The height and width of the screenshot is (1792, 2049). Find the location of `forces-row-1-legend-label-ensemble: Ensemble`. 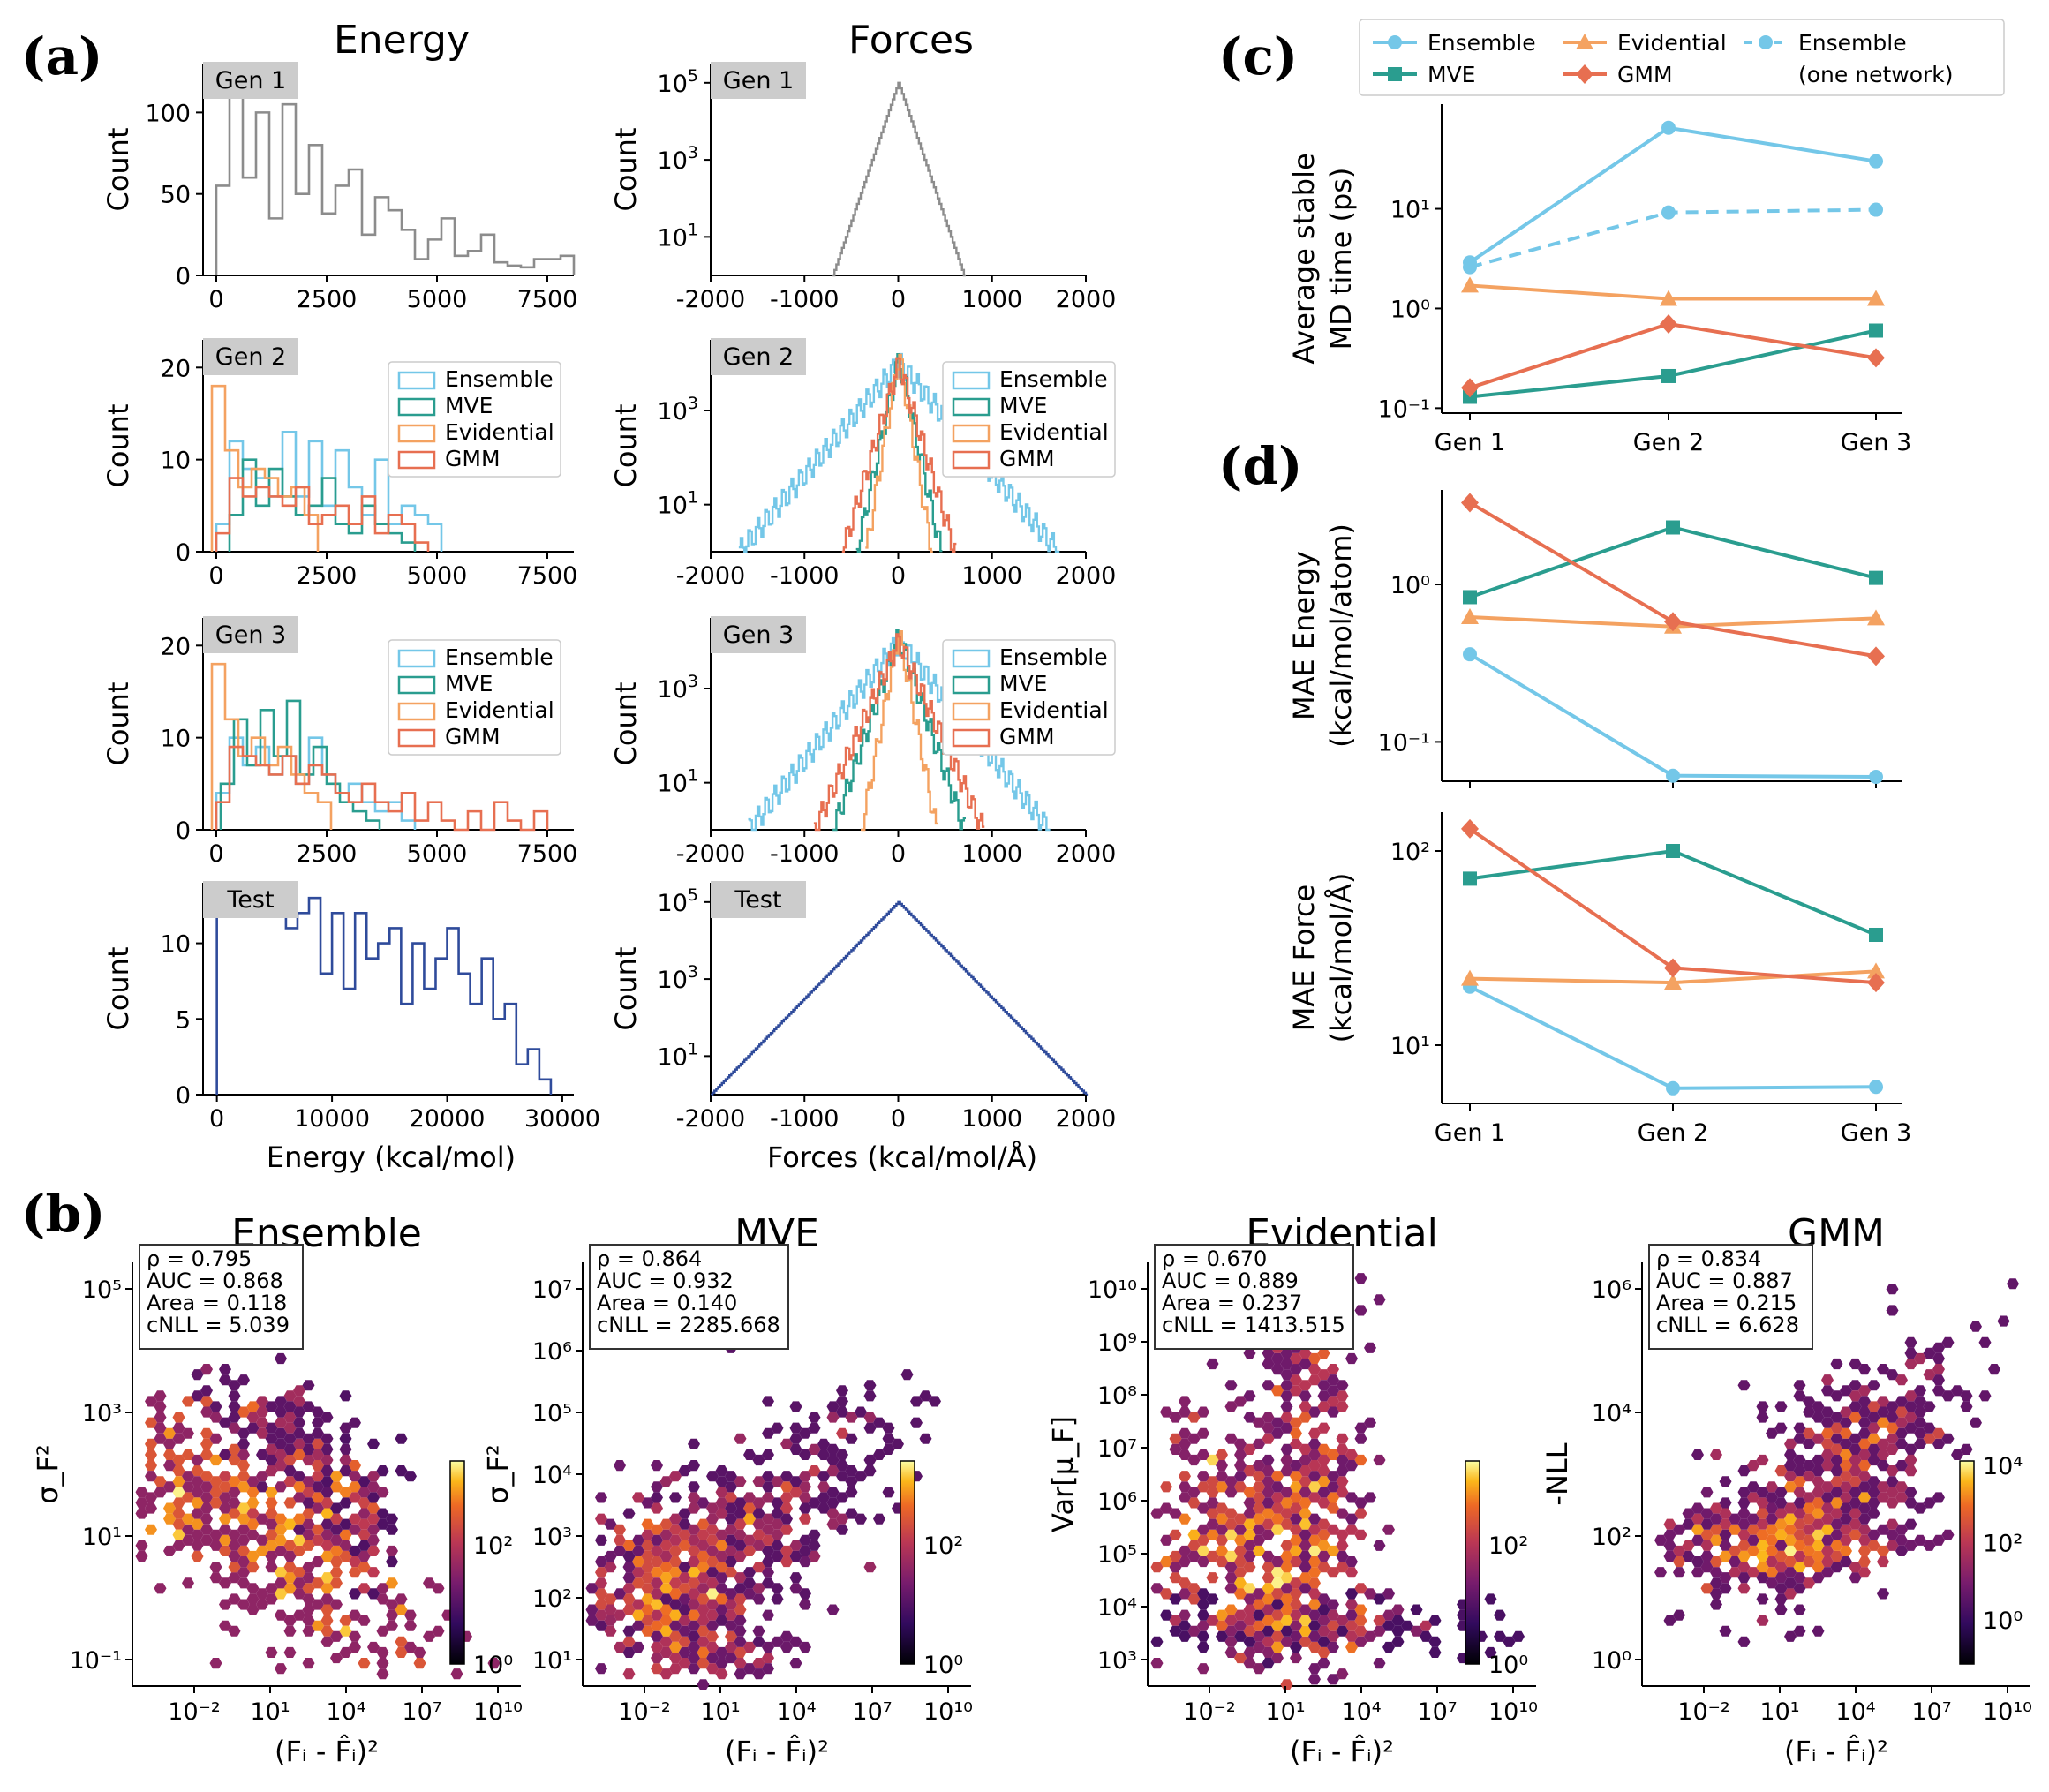

forces-row-1-legend-label-ensemble: Ensemble is located at coordinates (1053, 379).